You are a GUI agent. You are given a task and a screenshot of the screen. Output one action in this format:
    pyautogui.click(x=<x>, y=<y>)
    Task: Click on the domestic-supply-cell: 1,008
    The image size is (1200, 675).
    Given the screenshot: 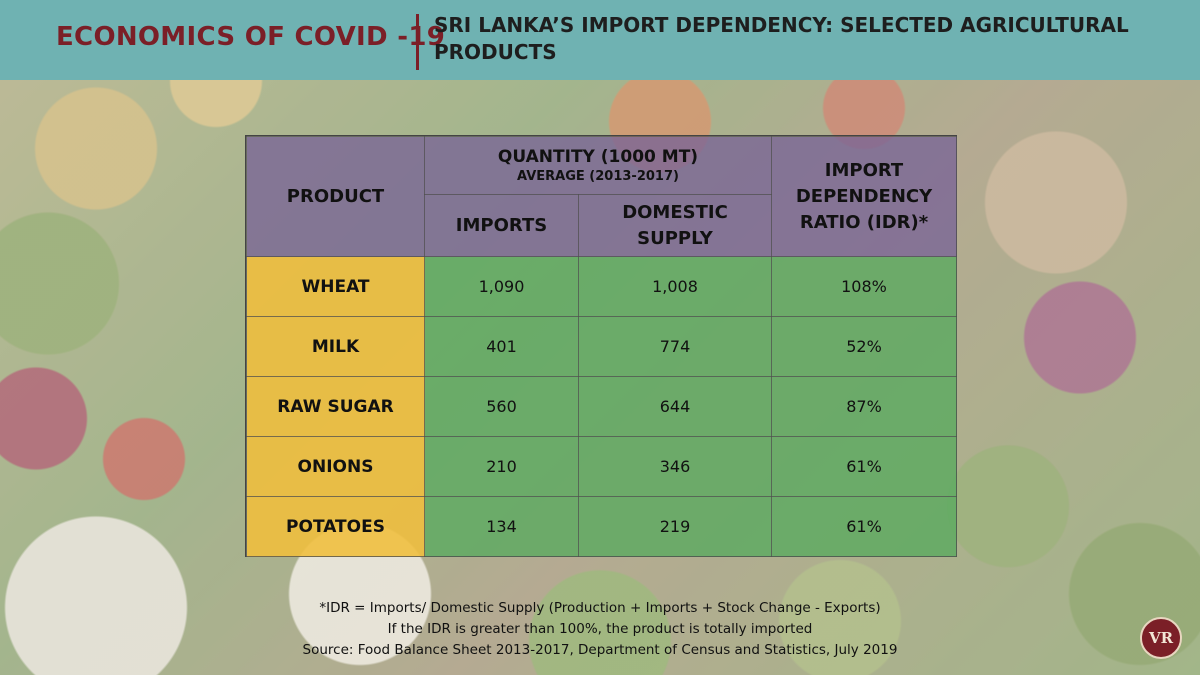 What is the action you would take?
    pyautogui.click(x=675, y=286)
    